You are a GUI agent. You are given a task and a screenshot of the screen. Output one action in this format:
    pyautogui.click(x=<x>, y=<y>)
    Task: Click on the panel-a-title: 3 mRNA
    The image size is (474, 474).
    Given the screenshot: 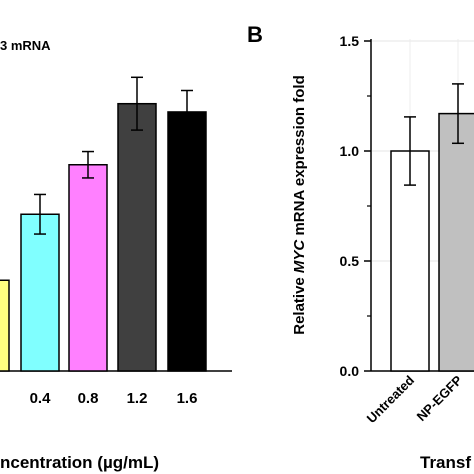 What is the action you would take?
    pyautogui.click(x=25, y=45)
    